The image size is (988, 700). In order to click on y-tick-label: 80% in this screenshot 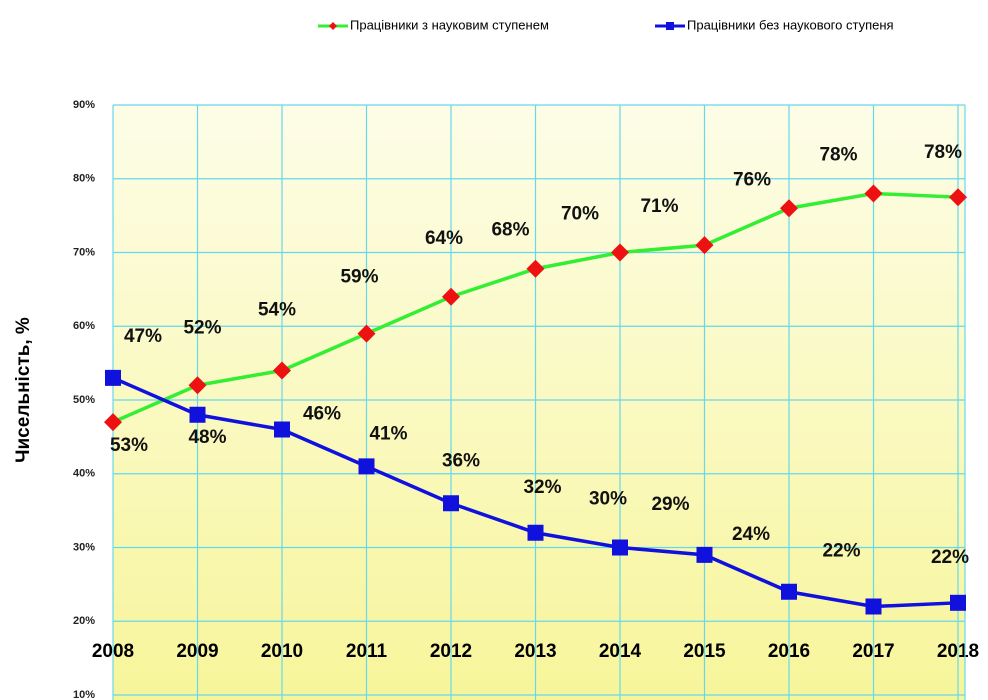, I will do `click(84, 179)`.